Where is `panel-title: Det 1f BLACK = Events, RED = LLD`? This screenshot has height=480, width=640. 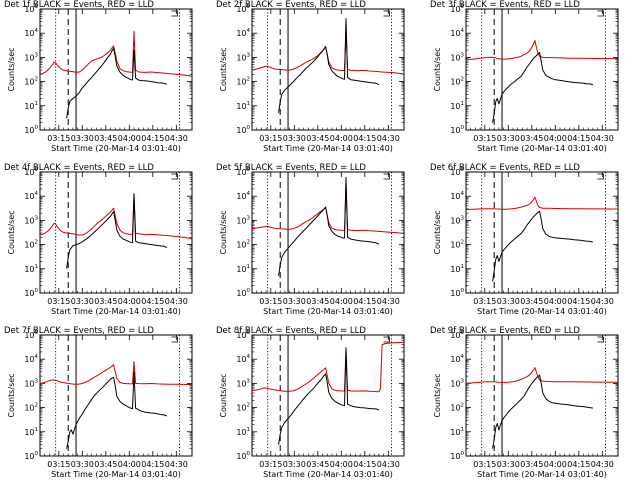 panel-title: Det 1f BLACK = Events, RED = LLD is located at coordinates (79, 5).